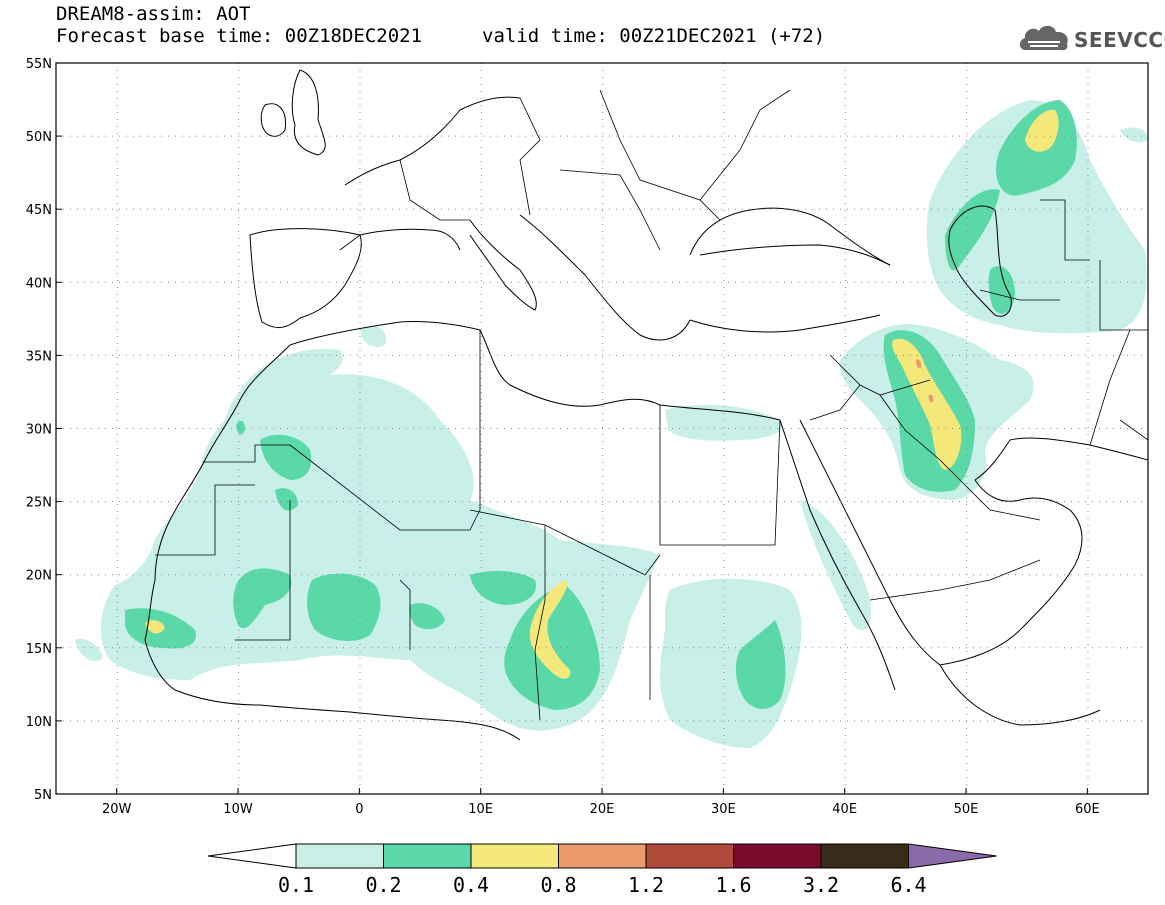  Describe the element at coordinates (39, 64) in the screenshot. I see `lat-tick-label: 55N` at that location.